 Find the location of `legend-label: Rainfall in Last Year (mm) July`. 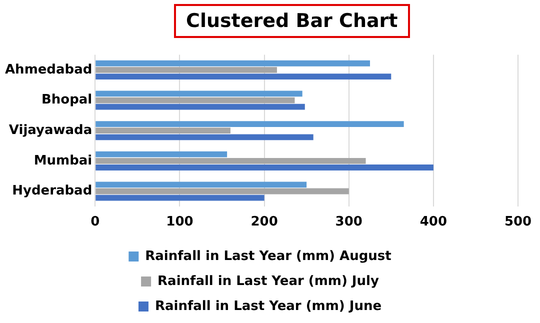

legend-label: Rainfall in Last Year (mm) July is located at coordinates (269, 281).